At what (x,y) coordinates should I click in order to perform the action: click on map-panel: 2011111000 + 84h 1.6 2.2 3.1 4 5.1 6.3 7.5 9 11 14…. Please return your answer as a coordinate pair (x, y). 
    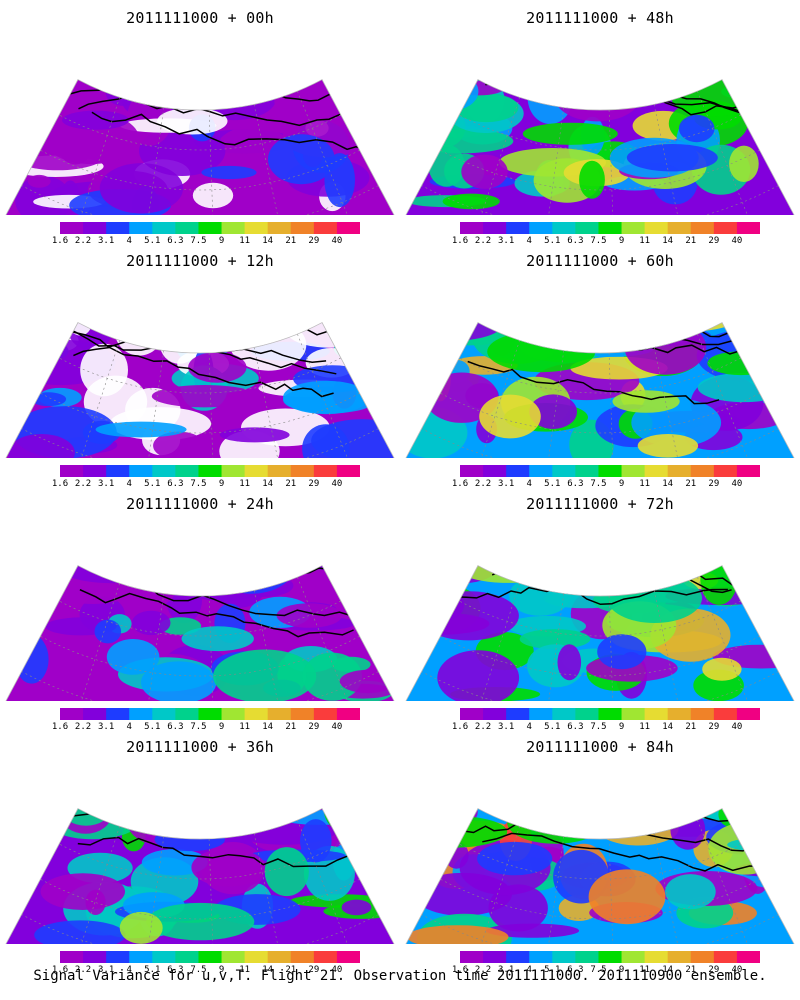
    Looking at the image, I should click on (600, 852).